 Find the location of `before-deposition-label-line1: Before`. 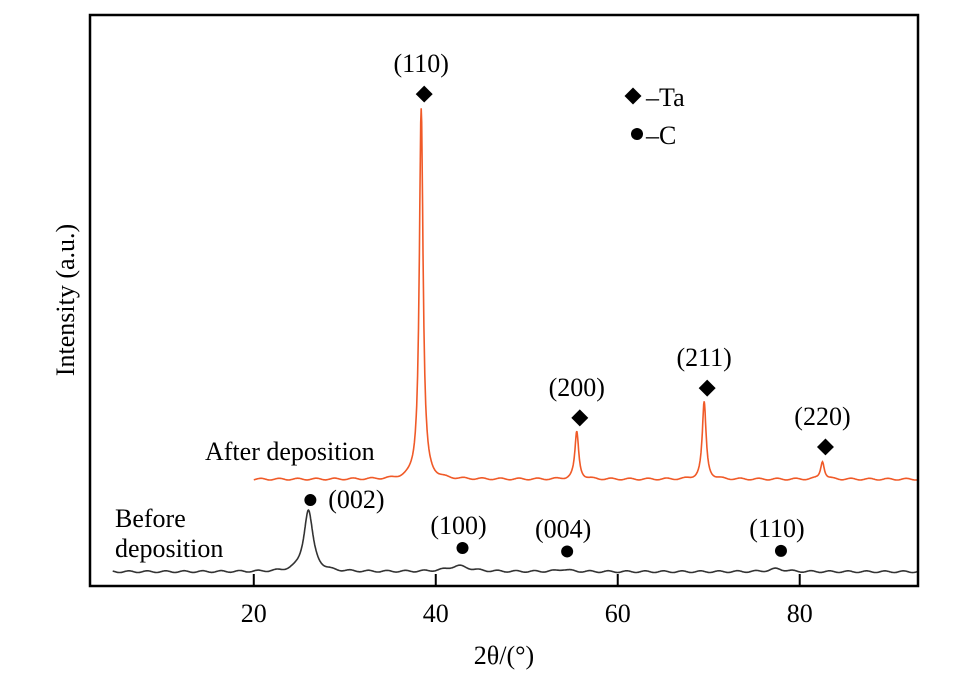

before-deposition-label-line1: Before is located at coordinates (150, 518).